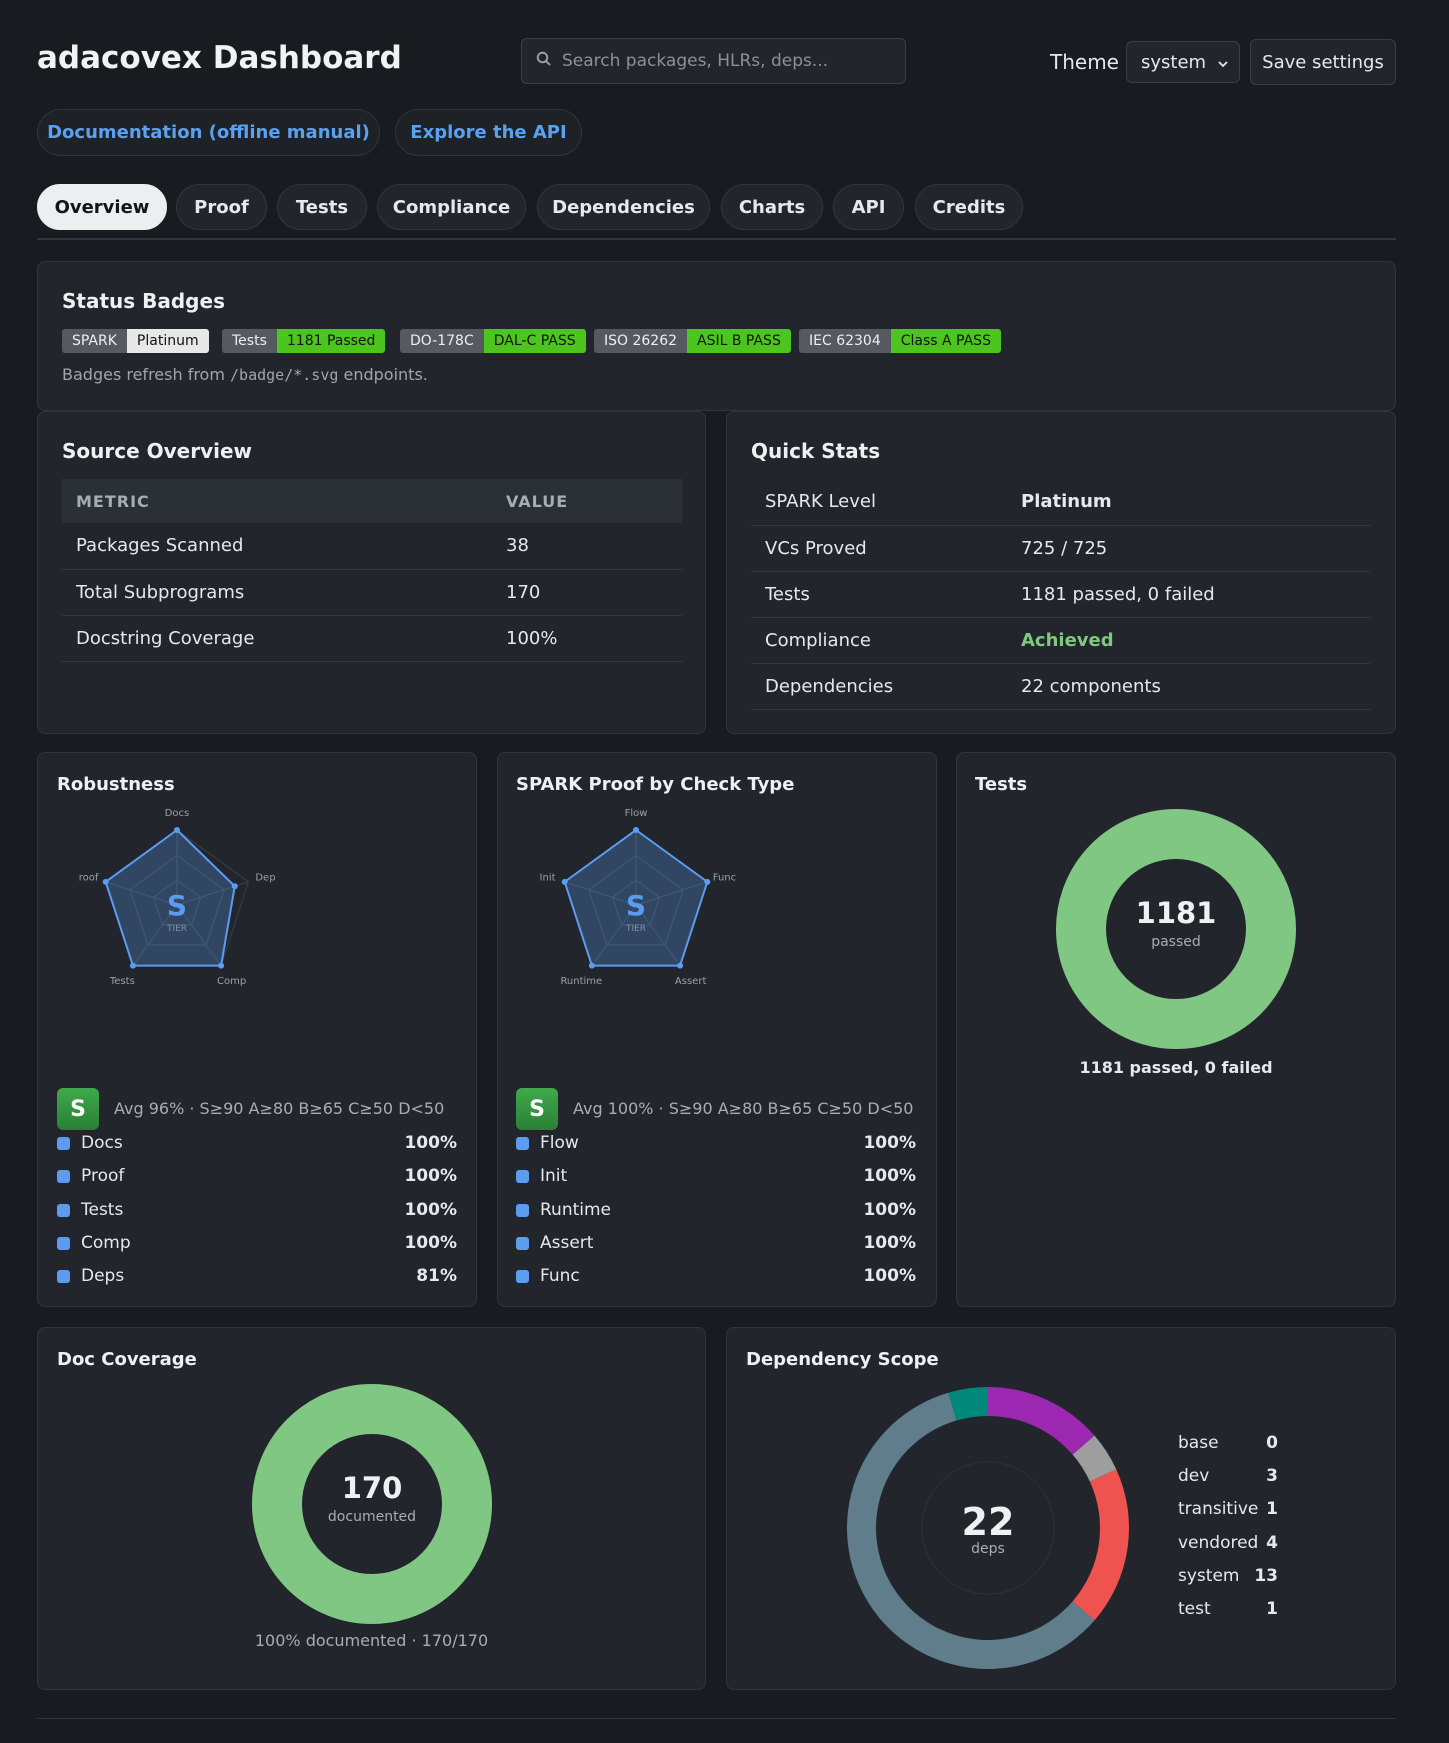 This screenshot has width=1449, height=1743. Describe the element at coordinates (1188, 640) in the screenshot. I see `compliance-status: Achieved` at that location.